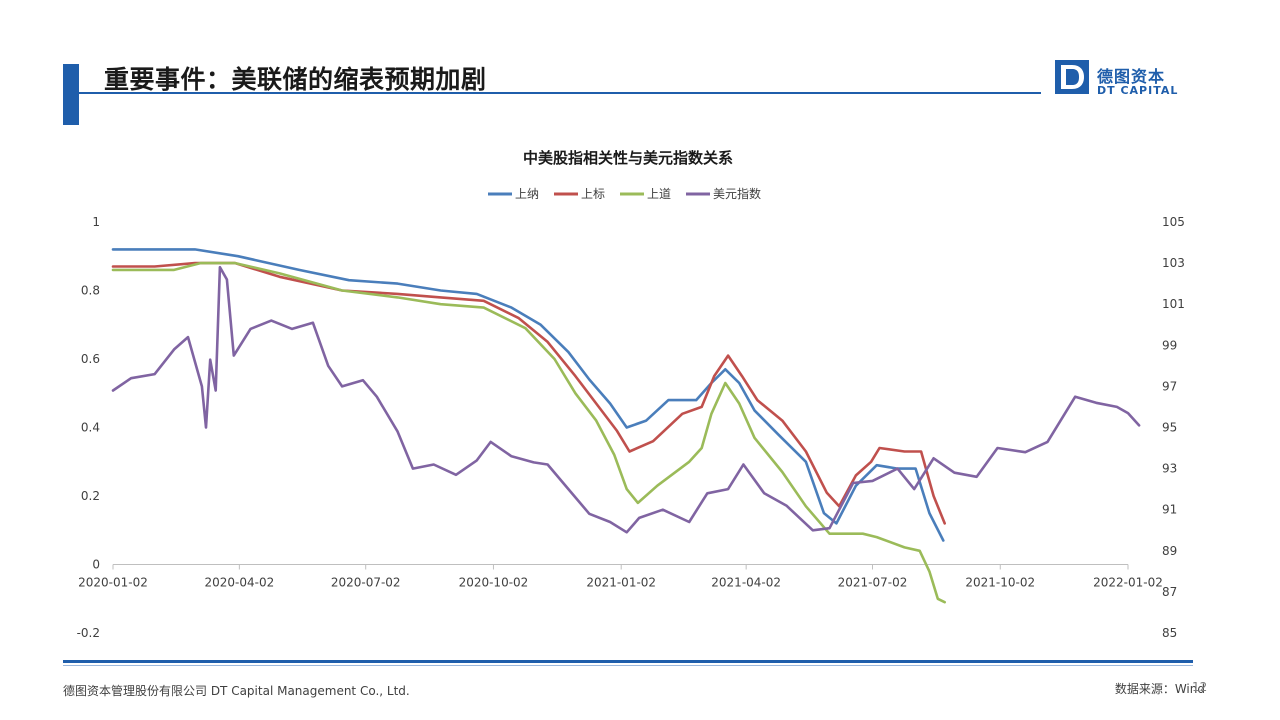  Describe the element at coordinates (1173, 263) in the screenshot. I see `y-right-tick-label: 103` at that location.